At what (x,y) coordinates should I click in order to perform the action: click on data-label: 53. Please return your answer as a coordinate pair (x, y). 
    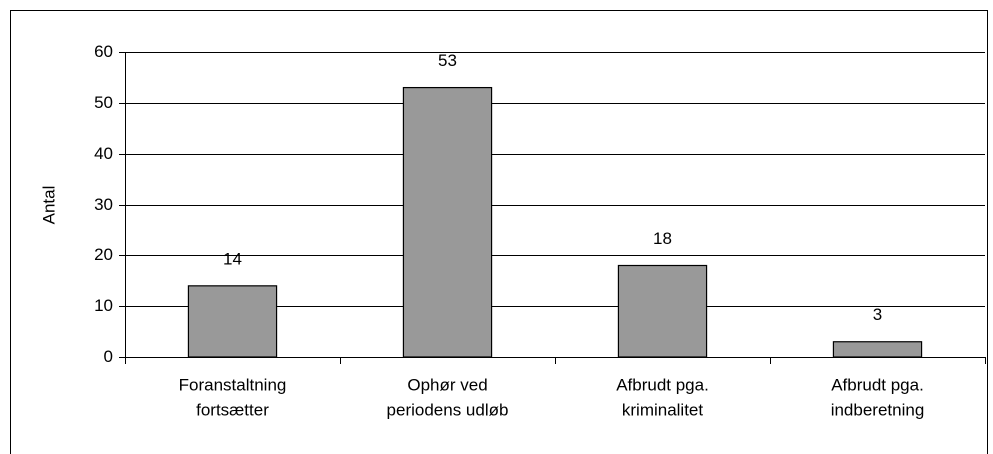
    Looking at the image, I should click on (447, 60).